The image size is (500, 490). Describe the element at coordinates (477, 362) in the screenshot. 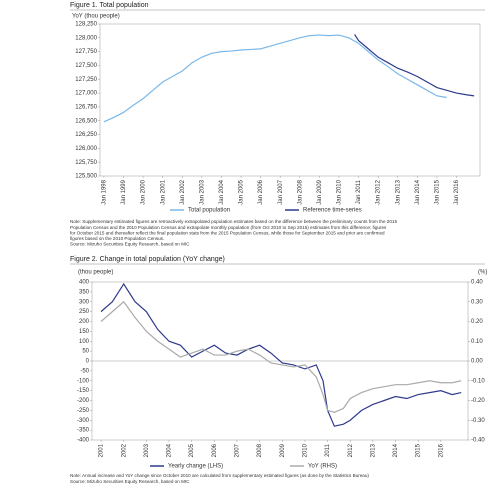

I see `y2-tick-label: 0.00` at that location.